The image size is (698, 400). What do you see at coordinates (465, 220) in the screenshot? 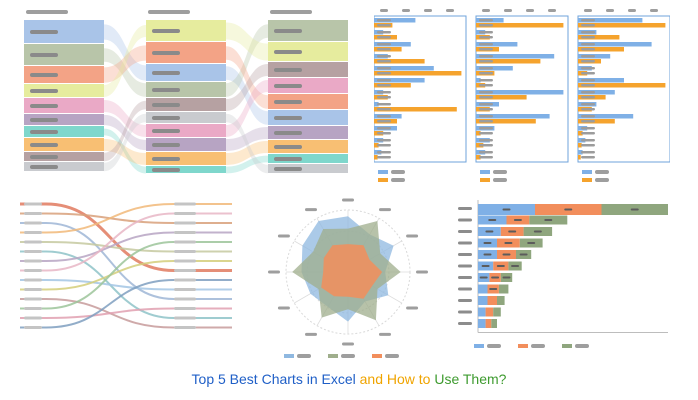
I see `stacked-row-label` at bounding box center [465, 220].